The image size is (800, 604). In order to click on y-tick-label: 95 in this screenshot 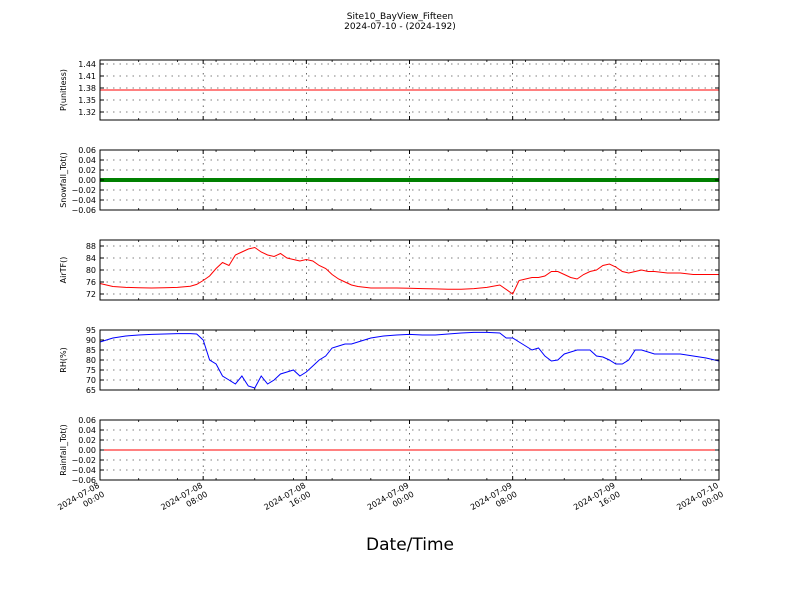, I will do `click(91, 330)`.